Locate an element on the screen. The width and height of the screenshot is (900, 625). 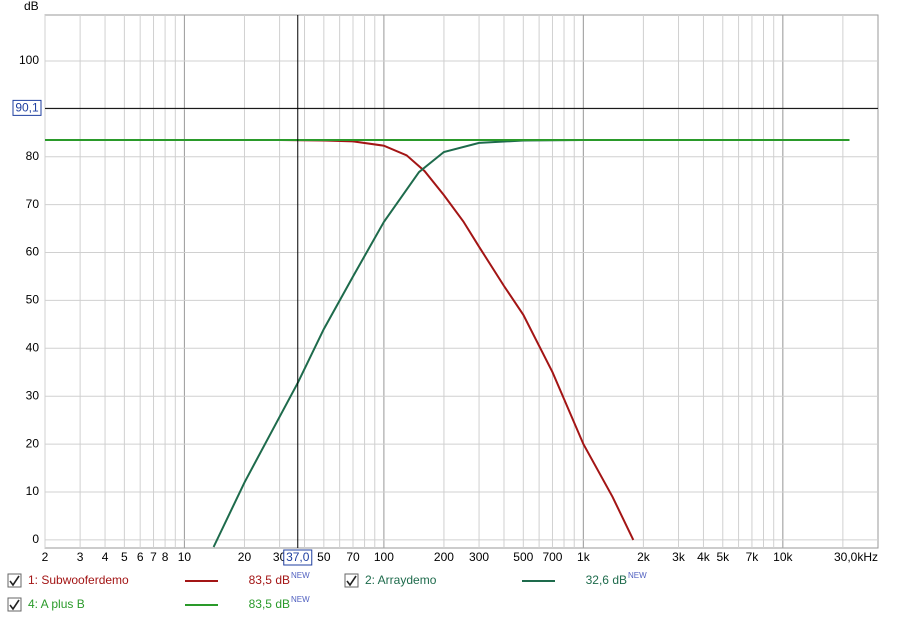
x-tick-label: 300 is located at coordinates (479, 557).